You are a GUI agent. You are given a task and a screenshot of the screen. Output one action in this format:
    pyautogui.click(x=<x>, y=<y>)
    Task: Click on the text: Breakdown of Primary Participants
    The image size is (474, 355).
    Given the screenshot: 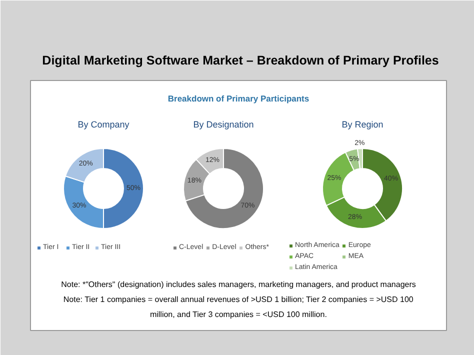 What is the action you would take?
    pyautogui.click(x=239, y=99)
    